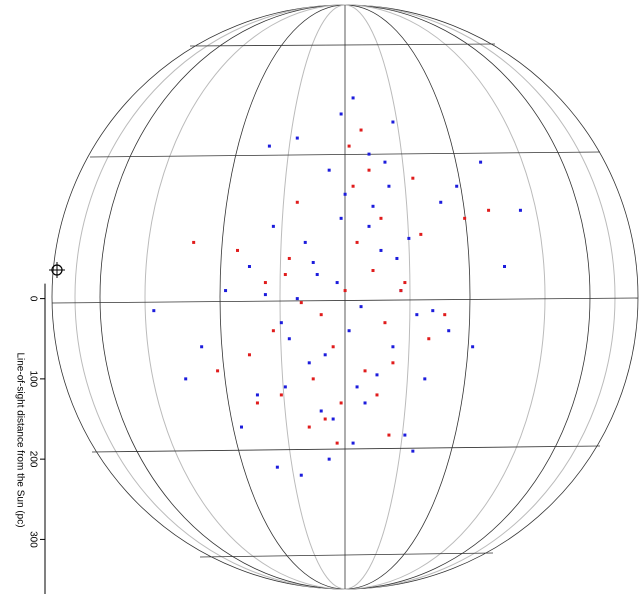  Describe the element at coordinates (19, 439) in the screenshot. I see `axis-title: Line-of-sight distance from the Sun (pc)` at that location.